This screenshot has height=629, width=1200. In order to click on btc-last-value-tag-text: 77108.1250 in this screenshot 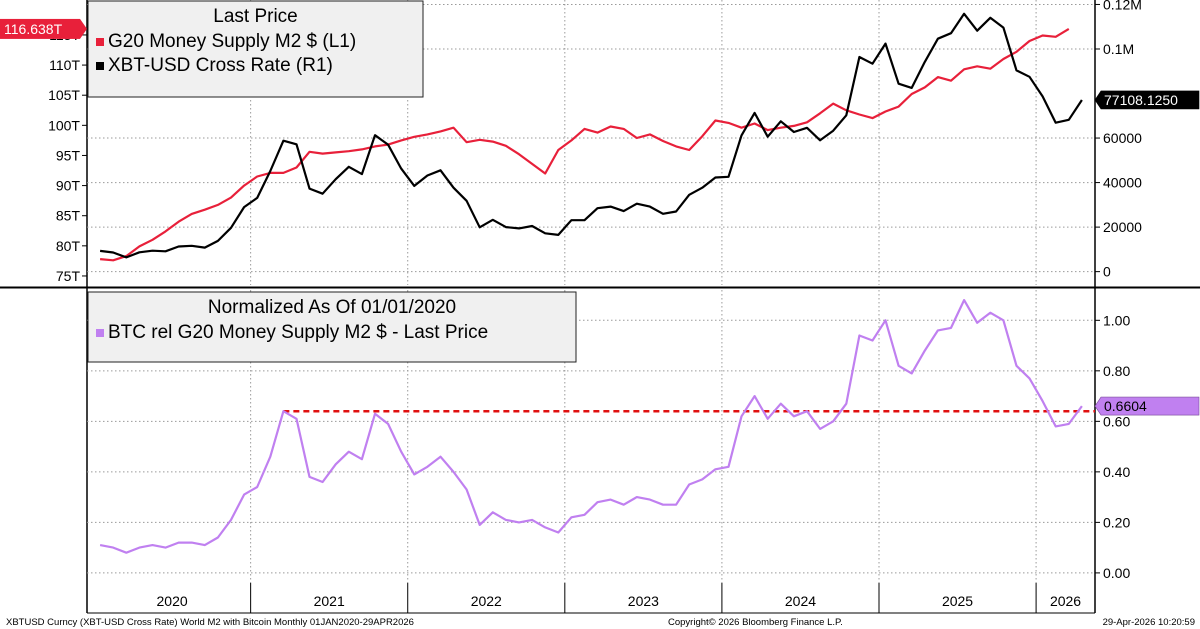, I will do `click(1141, 100)`.